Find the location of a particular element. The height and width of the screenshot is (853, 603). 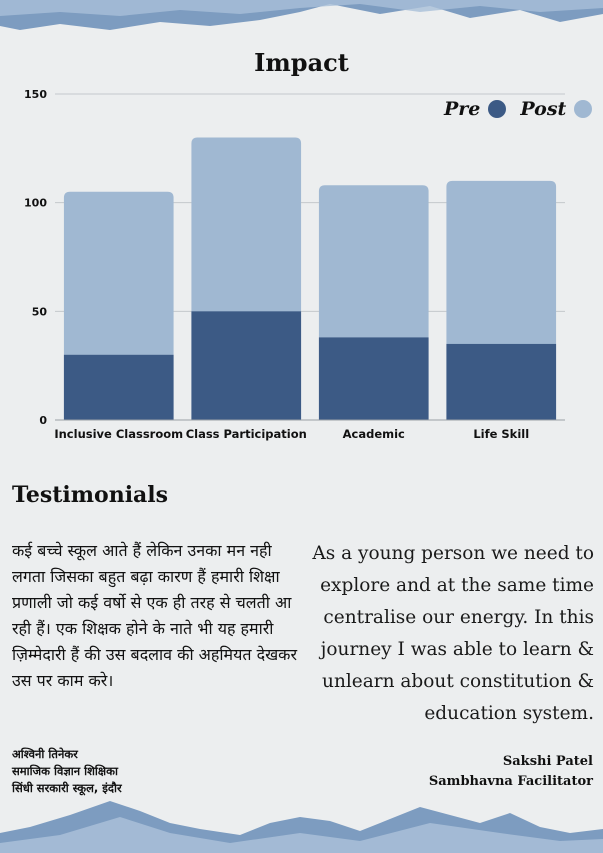

y-tick-label: 100 is located at coordinates (35, 203).